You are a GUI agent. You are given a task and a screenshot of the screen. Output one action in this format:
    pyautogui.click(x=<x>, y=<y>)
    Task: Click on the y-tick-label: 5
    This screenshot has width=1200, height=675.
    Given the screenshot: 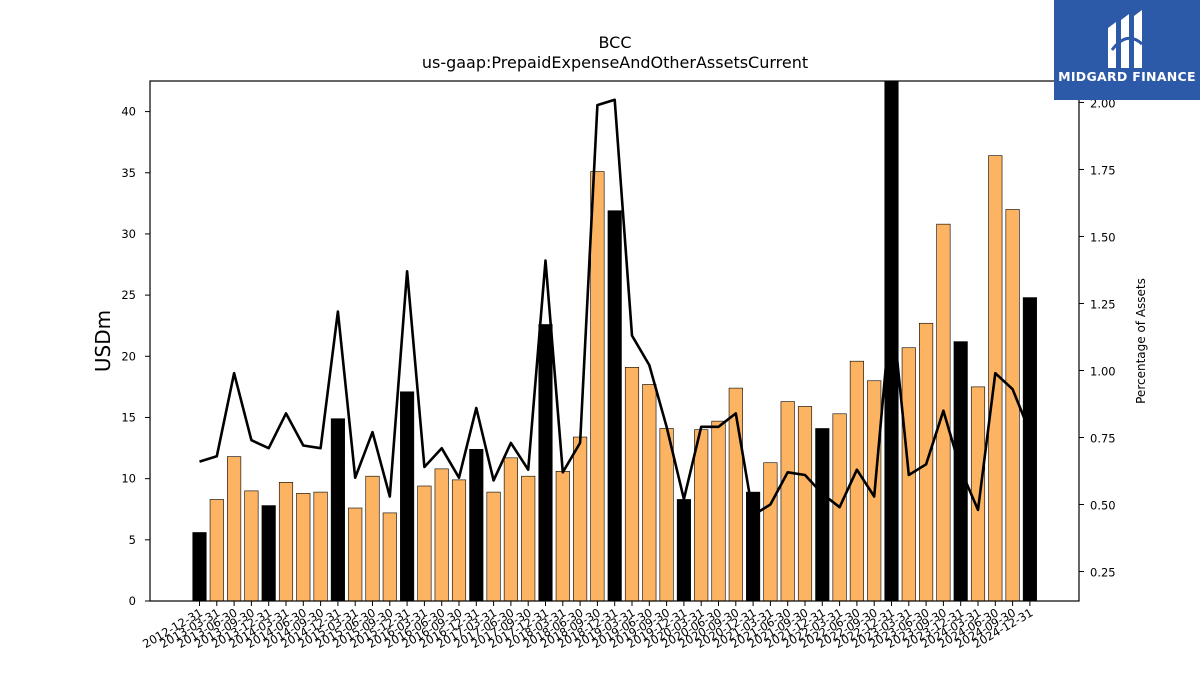 What is the action you would take?
    pyautogui.click(x=132, y=540)
    